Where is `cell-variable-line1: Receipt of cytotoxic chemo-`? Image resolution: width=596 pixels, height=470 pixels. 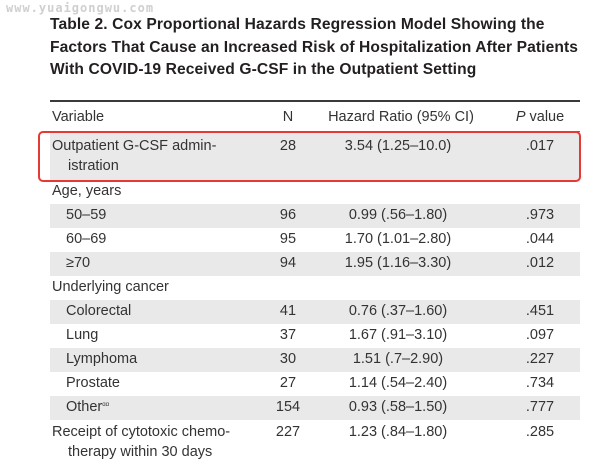 cell-variable-line1: Receipt of cytotoxic chemo- is located at coordinates (141, 432).